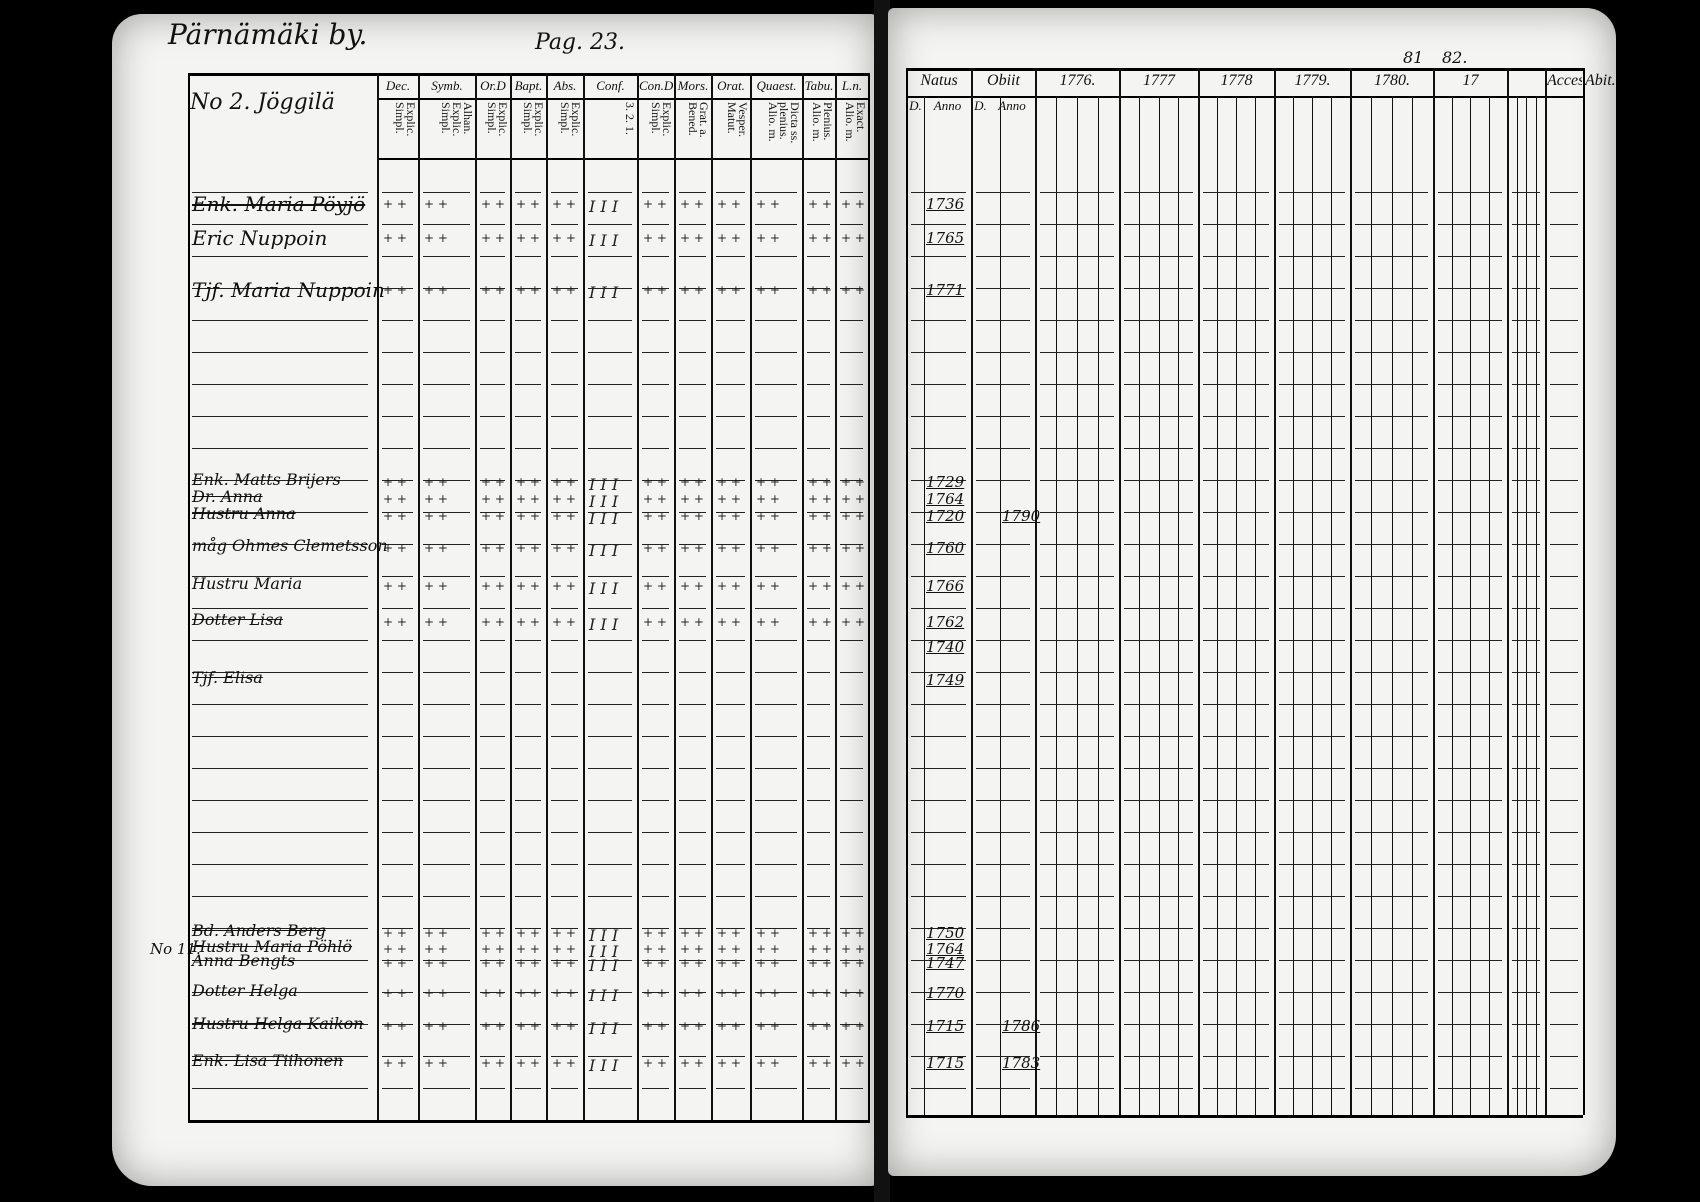  What do you see at coordinates (238, 619) in the screenshot?
I see `person-name: Dotter Lisa` at bounding box center [238, 619].